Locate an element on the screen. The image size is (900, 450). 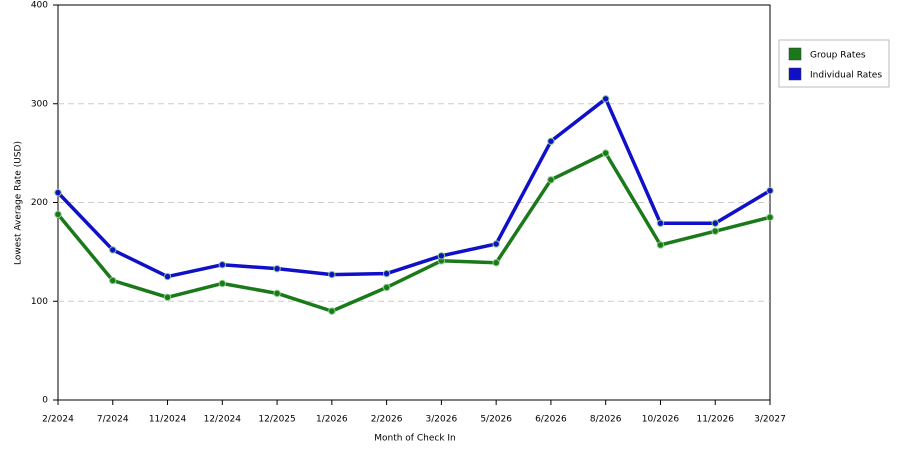
x-axis-label: Month of Check In is located at coordinates (415, 439).